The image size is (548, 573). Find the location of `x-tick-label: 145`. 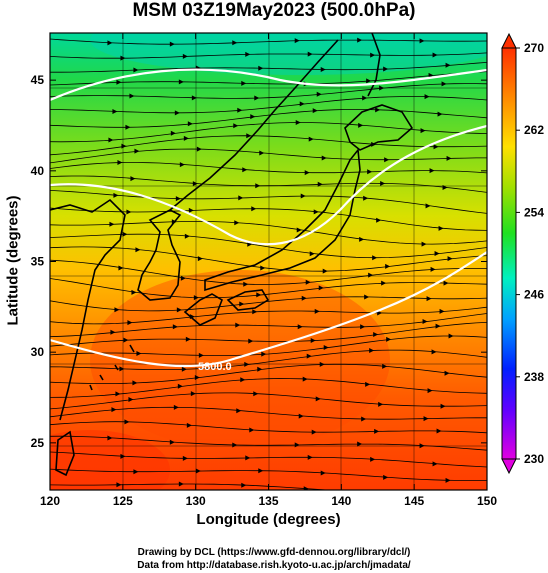

x-tick-label: 145 is located at coordinates (414, 501).